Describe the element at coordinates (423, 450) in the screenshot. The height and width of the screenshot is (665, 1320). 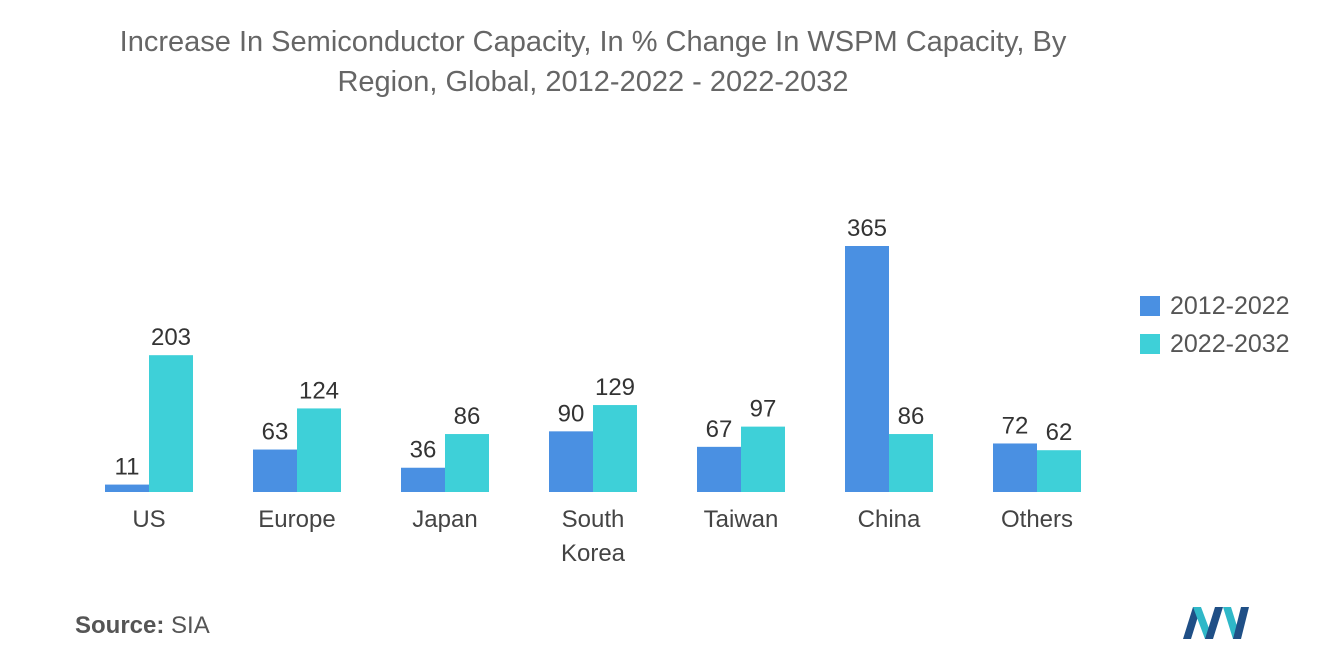
I see `data-label-1-2: 36` at that location.